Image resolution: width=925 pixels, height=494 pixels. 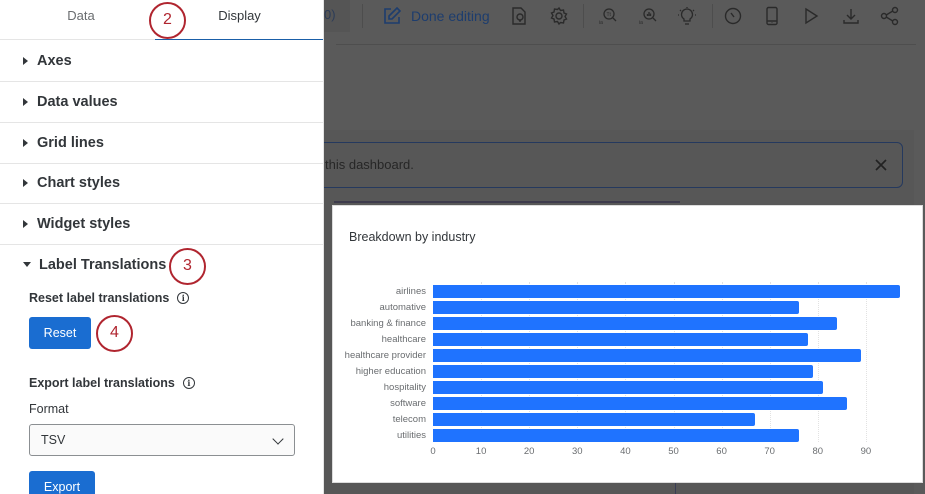 What do you see at coordinates (450, 16) in the screenshot?
I see `done-editing-label: Done editing` at bounding box center [450, 16].